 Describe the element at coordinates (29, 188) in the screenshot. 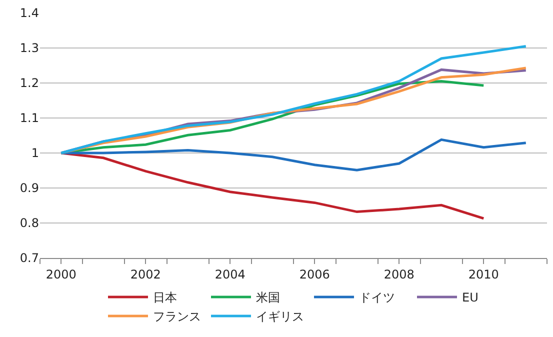

I see `y-tick-label: 0.9` at that location.